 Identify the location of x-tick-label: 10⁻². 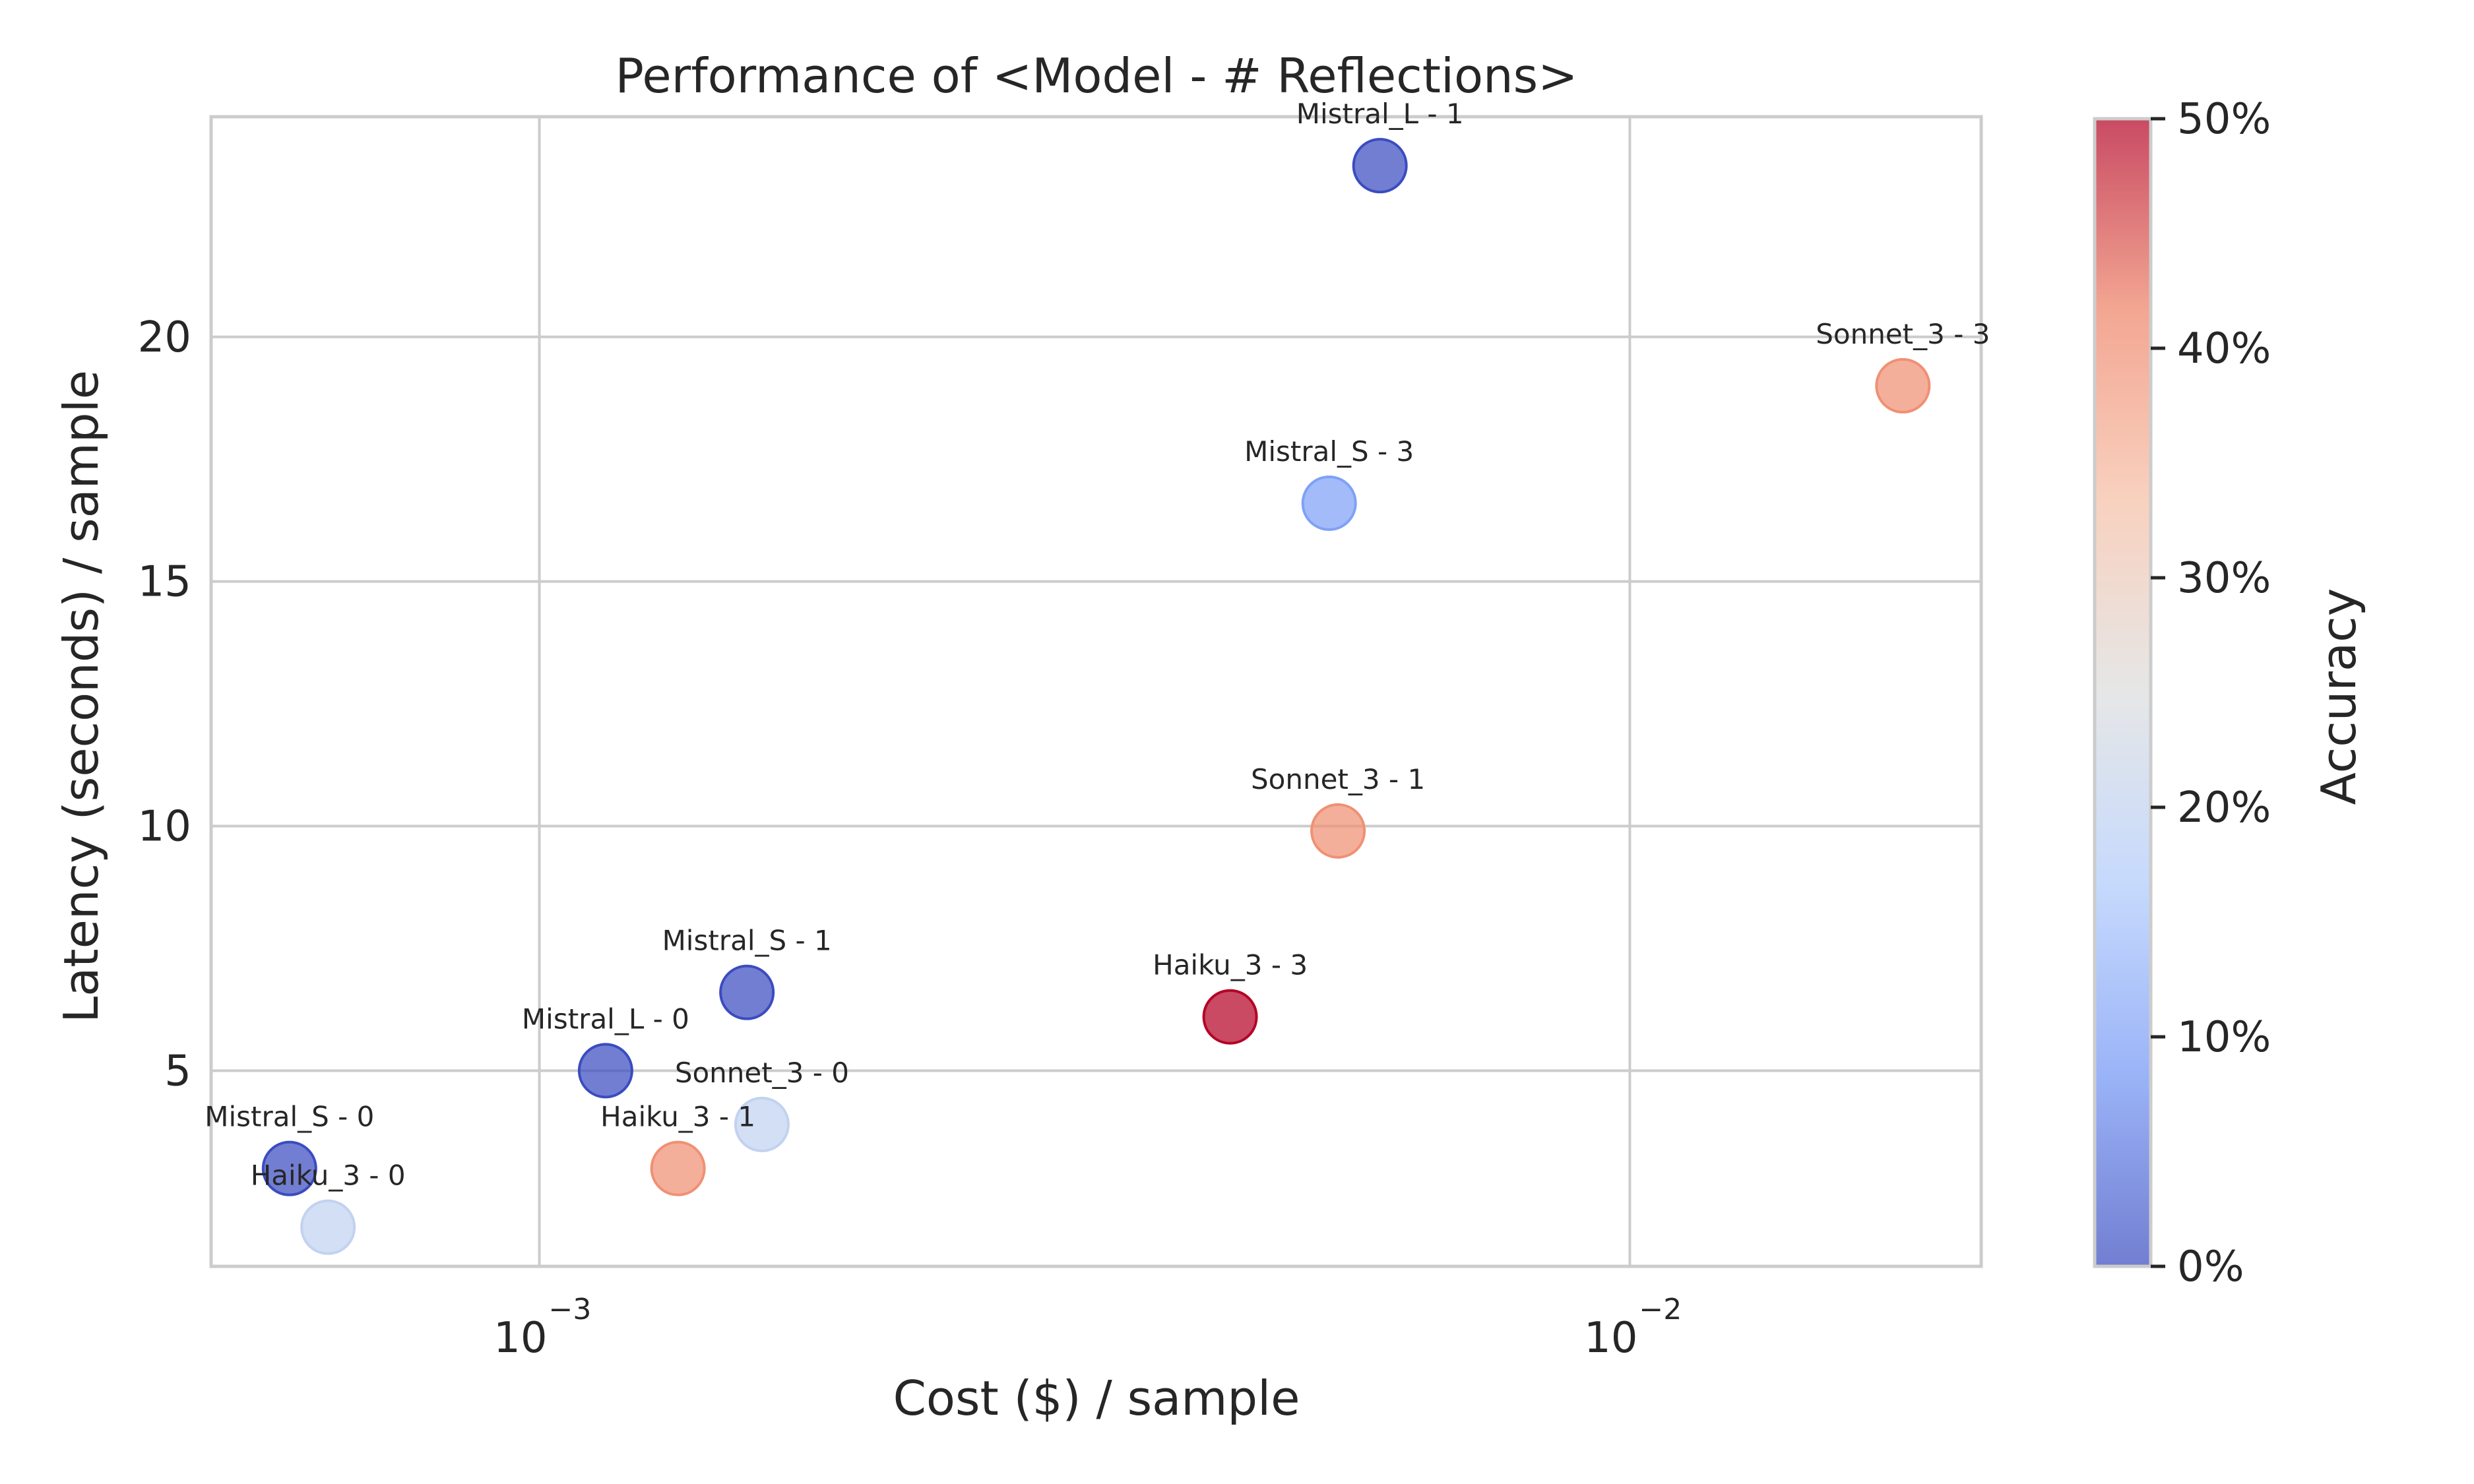
(1633, 1328).